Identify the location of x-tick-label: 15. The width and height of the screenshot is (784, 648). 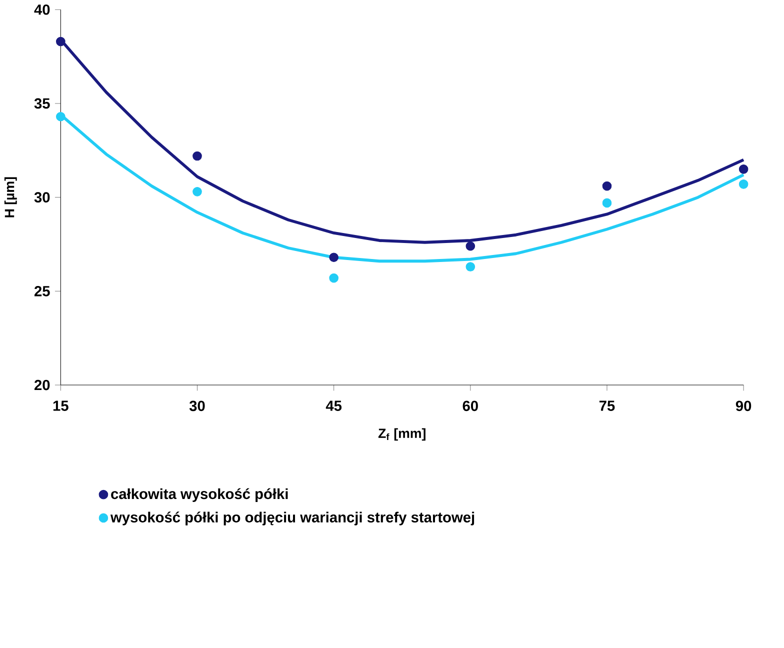
(60, 405).